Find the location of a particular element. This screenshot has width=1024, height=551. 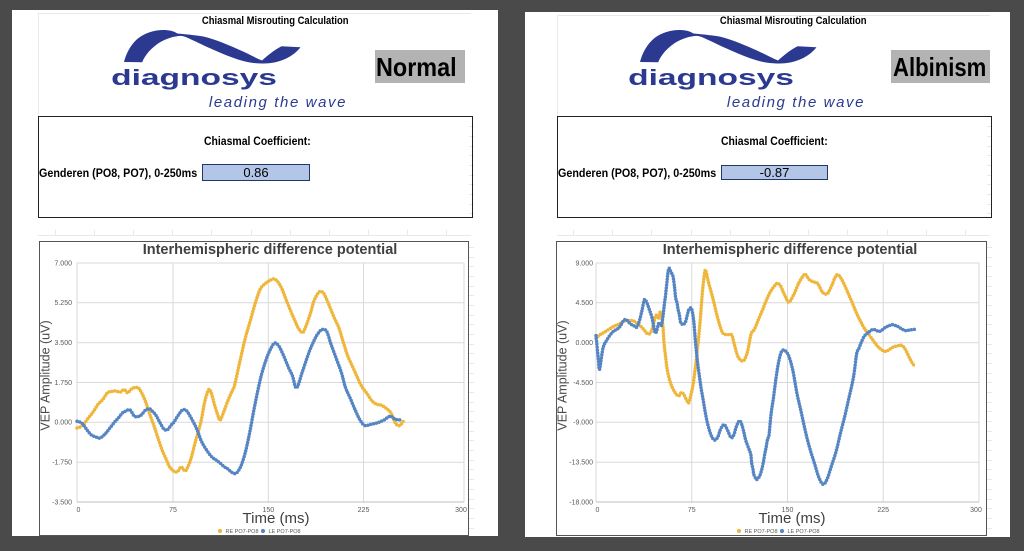

svg-text: 1.750 is located at coordinates (63, 383).